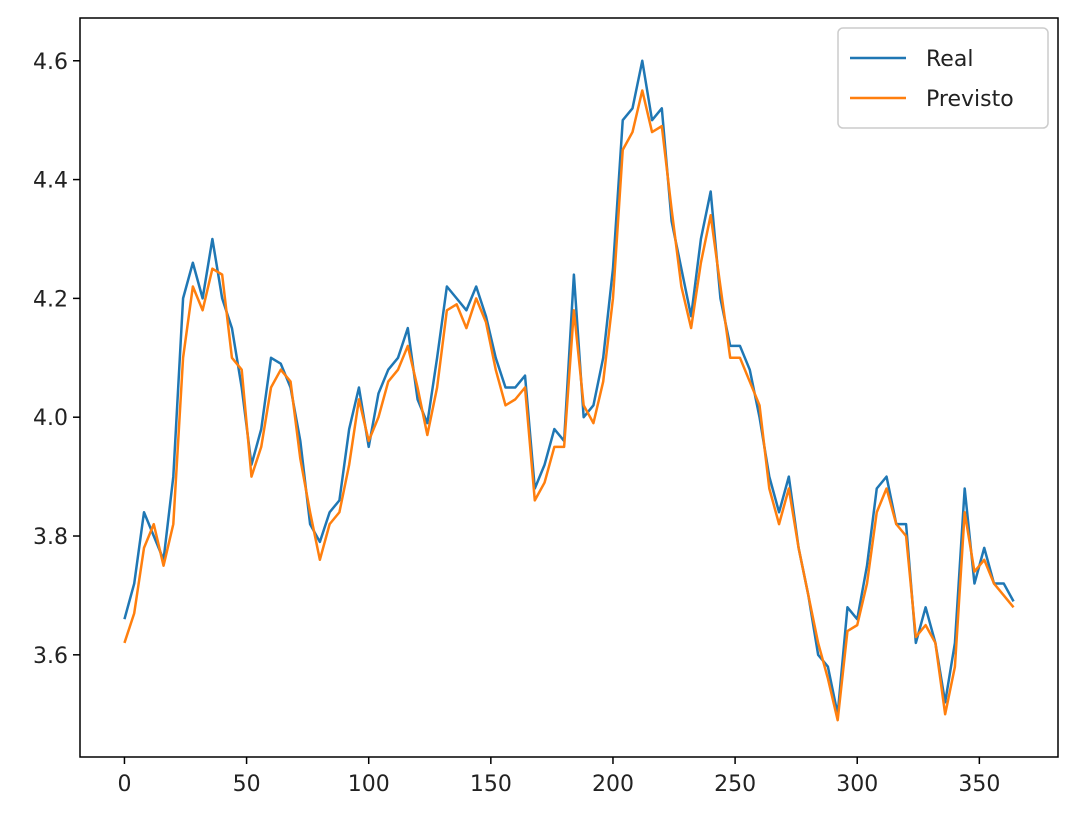  What do you see at coordinates (857, 784) in the screenshot?
I see `x-tick-label: 300` at bounding box center [857, 784].